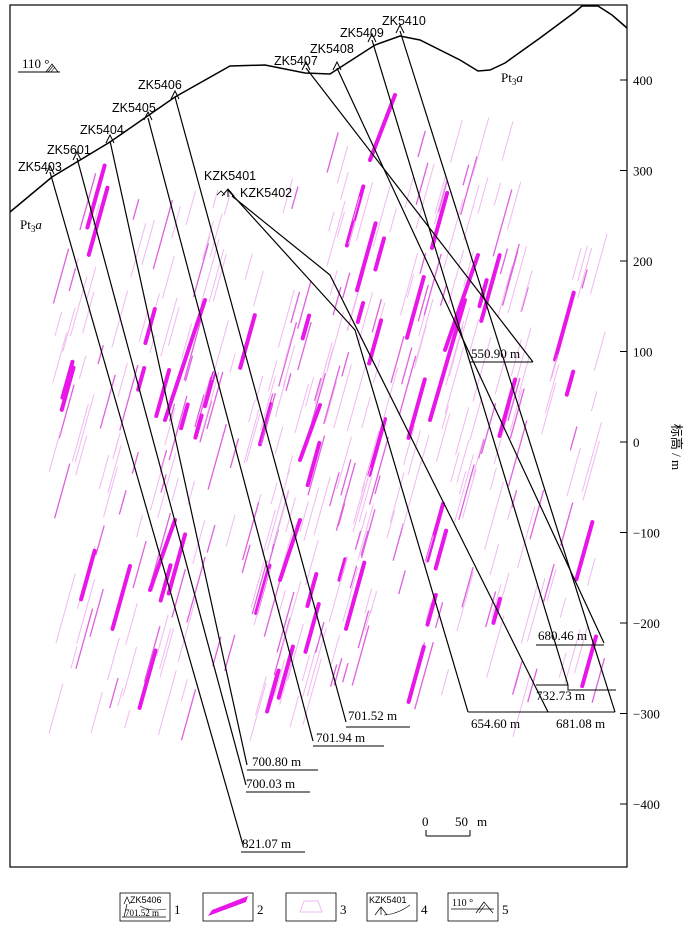 The height and width of the screenshot is (933, 700). I want to click on depth-label-zk5404: 700.80 m, so click(276, 761).